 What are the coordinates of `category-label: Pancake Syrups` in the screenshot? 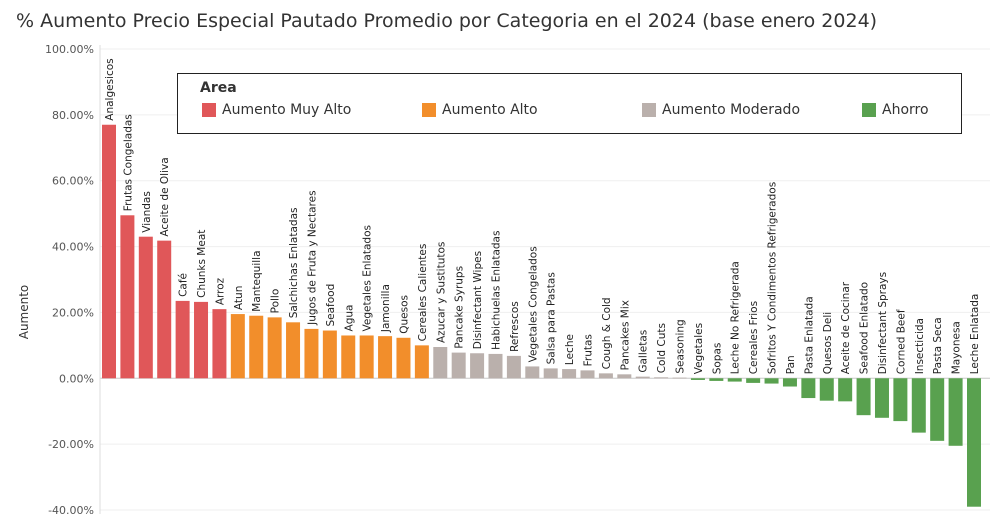 It's located at (460, 307).